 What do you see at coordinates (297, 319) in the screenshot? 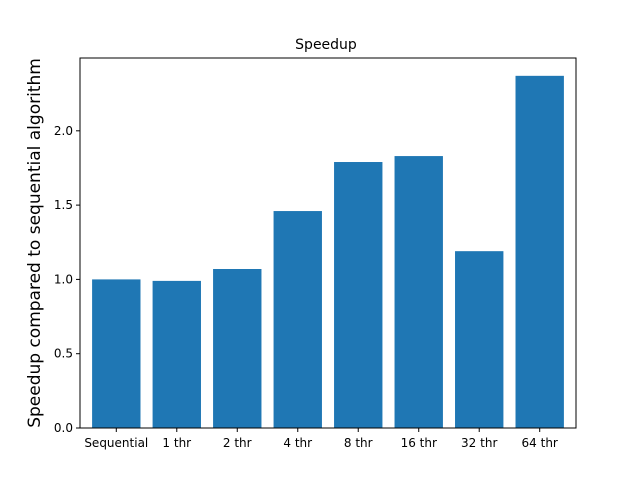
I see `bar-4-thr` at bounding box center [297, 319].